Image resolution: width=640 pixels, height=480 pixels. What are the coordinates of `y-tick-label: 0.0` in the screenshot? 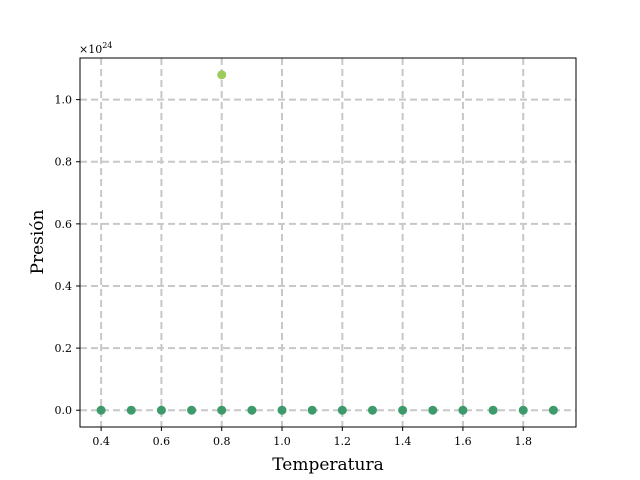 It's located at (64, 410).